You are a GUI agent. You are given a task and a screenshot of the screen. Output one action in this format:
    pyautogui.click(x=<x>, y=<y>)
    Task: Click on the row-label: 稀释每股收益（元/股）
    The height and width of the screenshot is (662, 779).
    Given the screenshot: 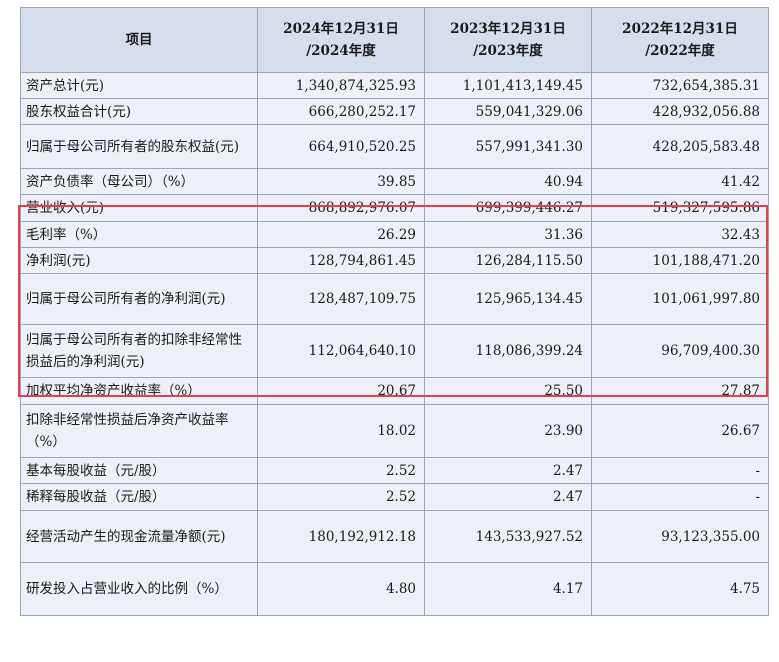 What is the action you would take?
    pyautogui.click(x=139, y=497)
    